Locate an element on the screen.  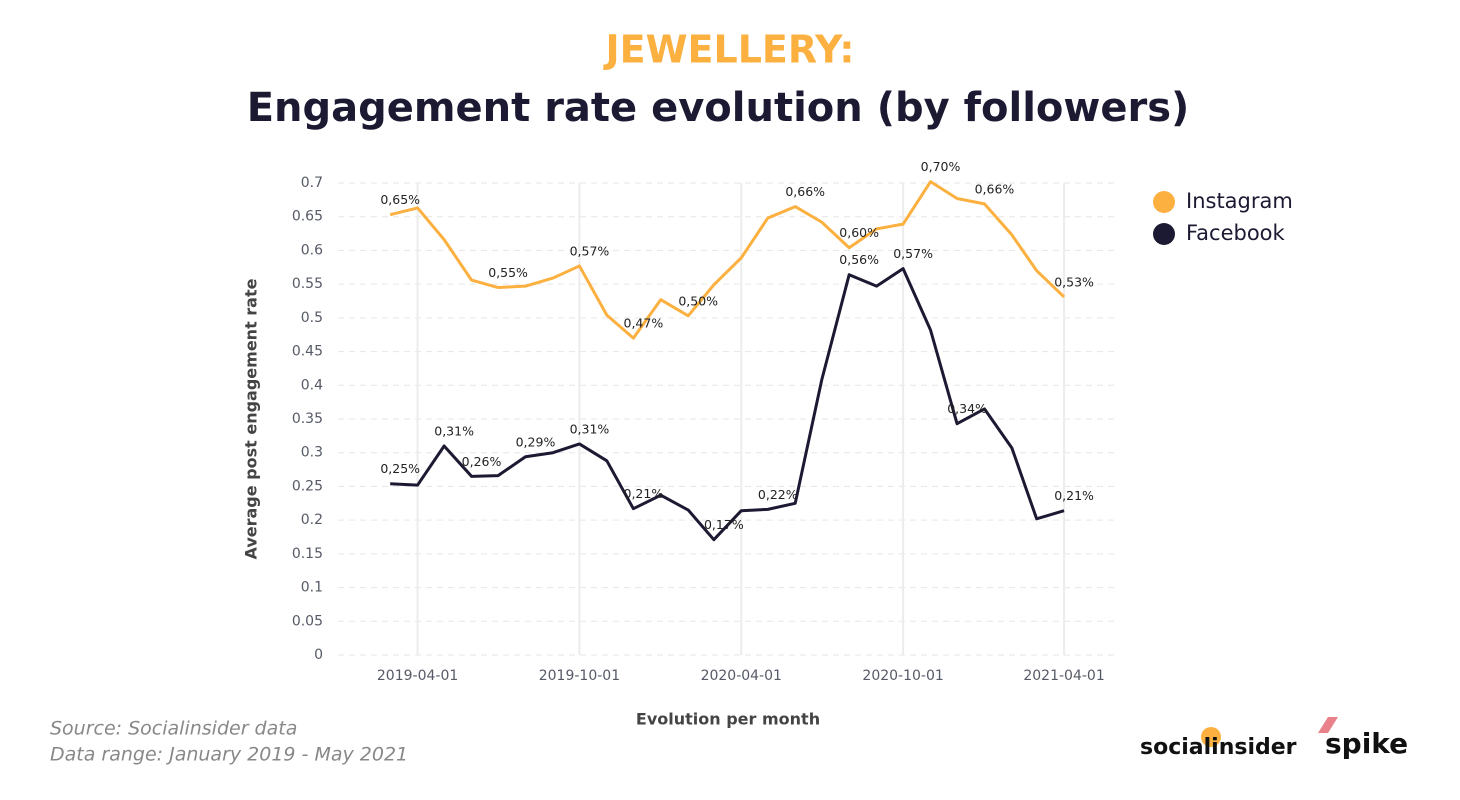
y-tick-label: 0.25 is located at coordinates (307, 486).